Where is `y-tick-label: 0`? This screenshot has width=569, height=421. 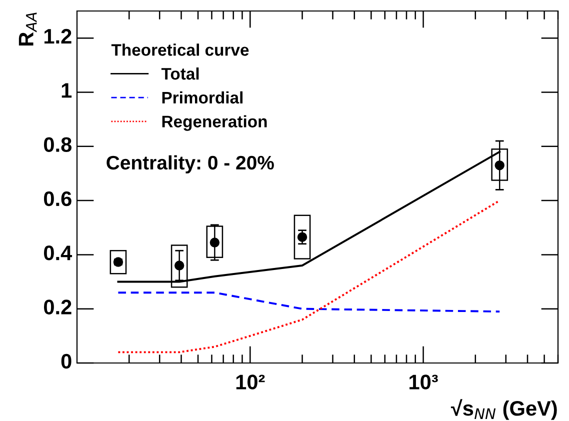 y-tick-label: 0 is located at coordinates (66, 361).